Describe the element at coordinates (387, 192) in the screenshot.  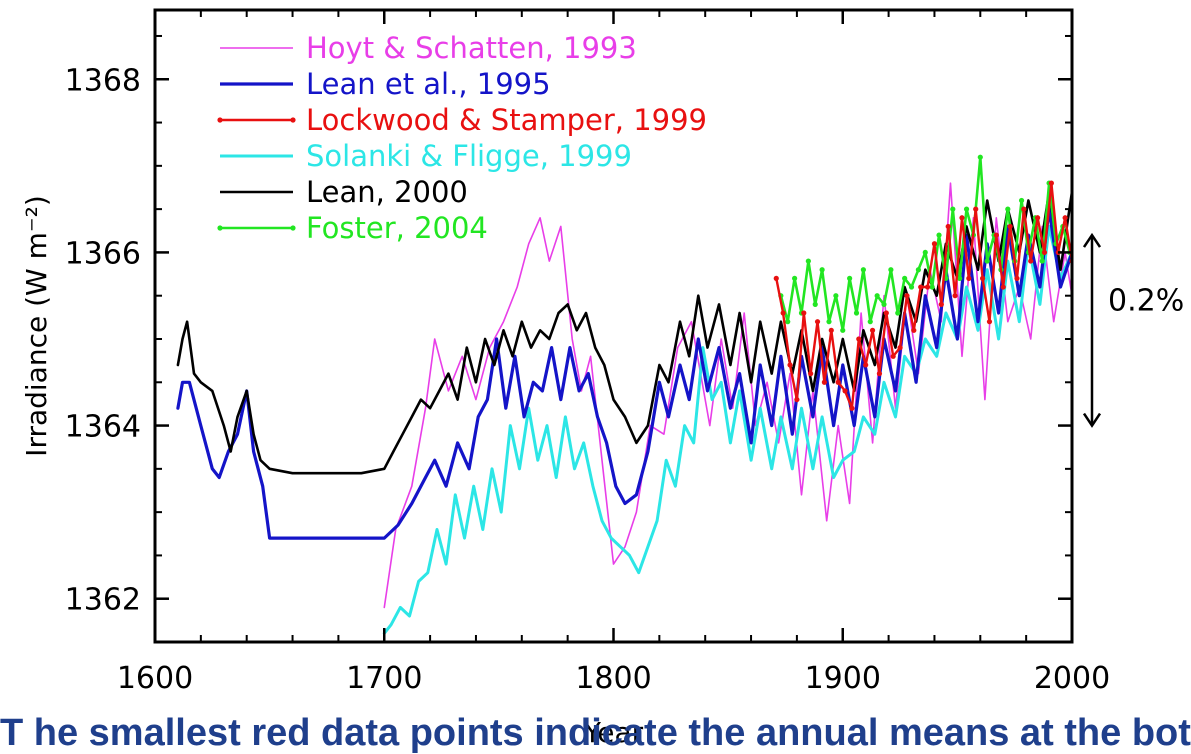
I see `legend-label: Lean, 2000` at that location.